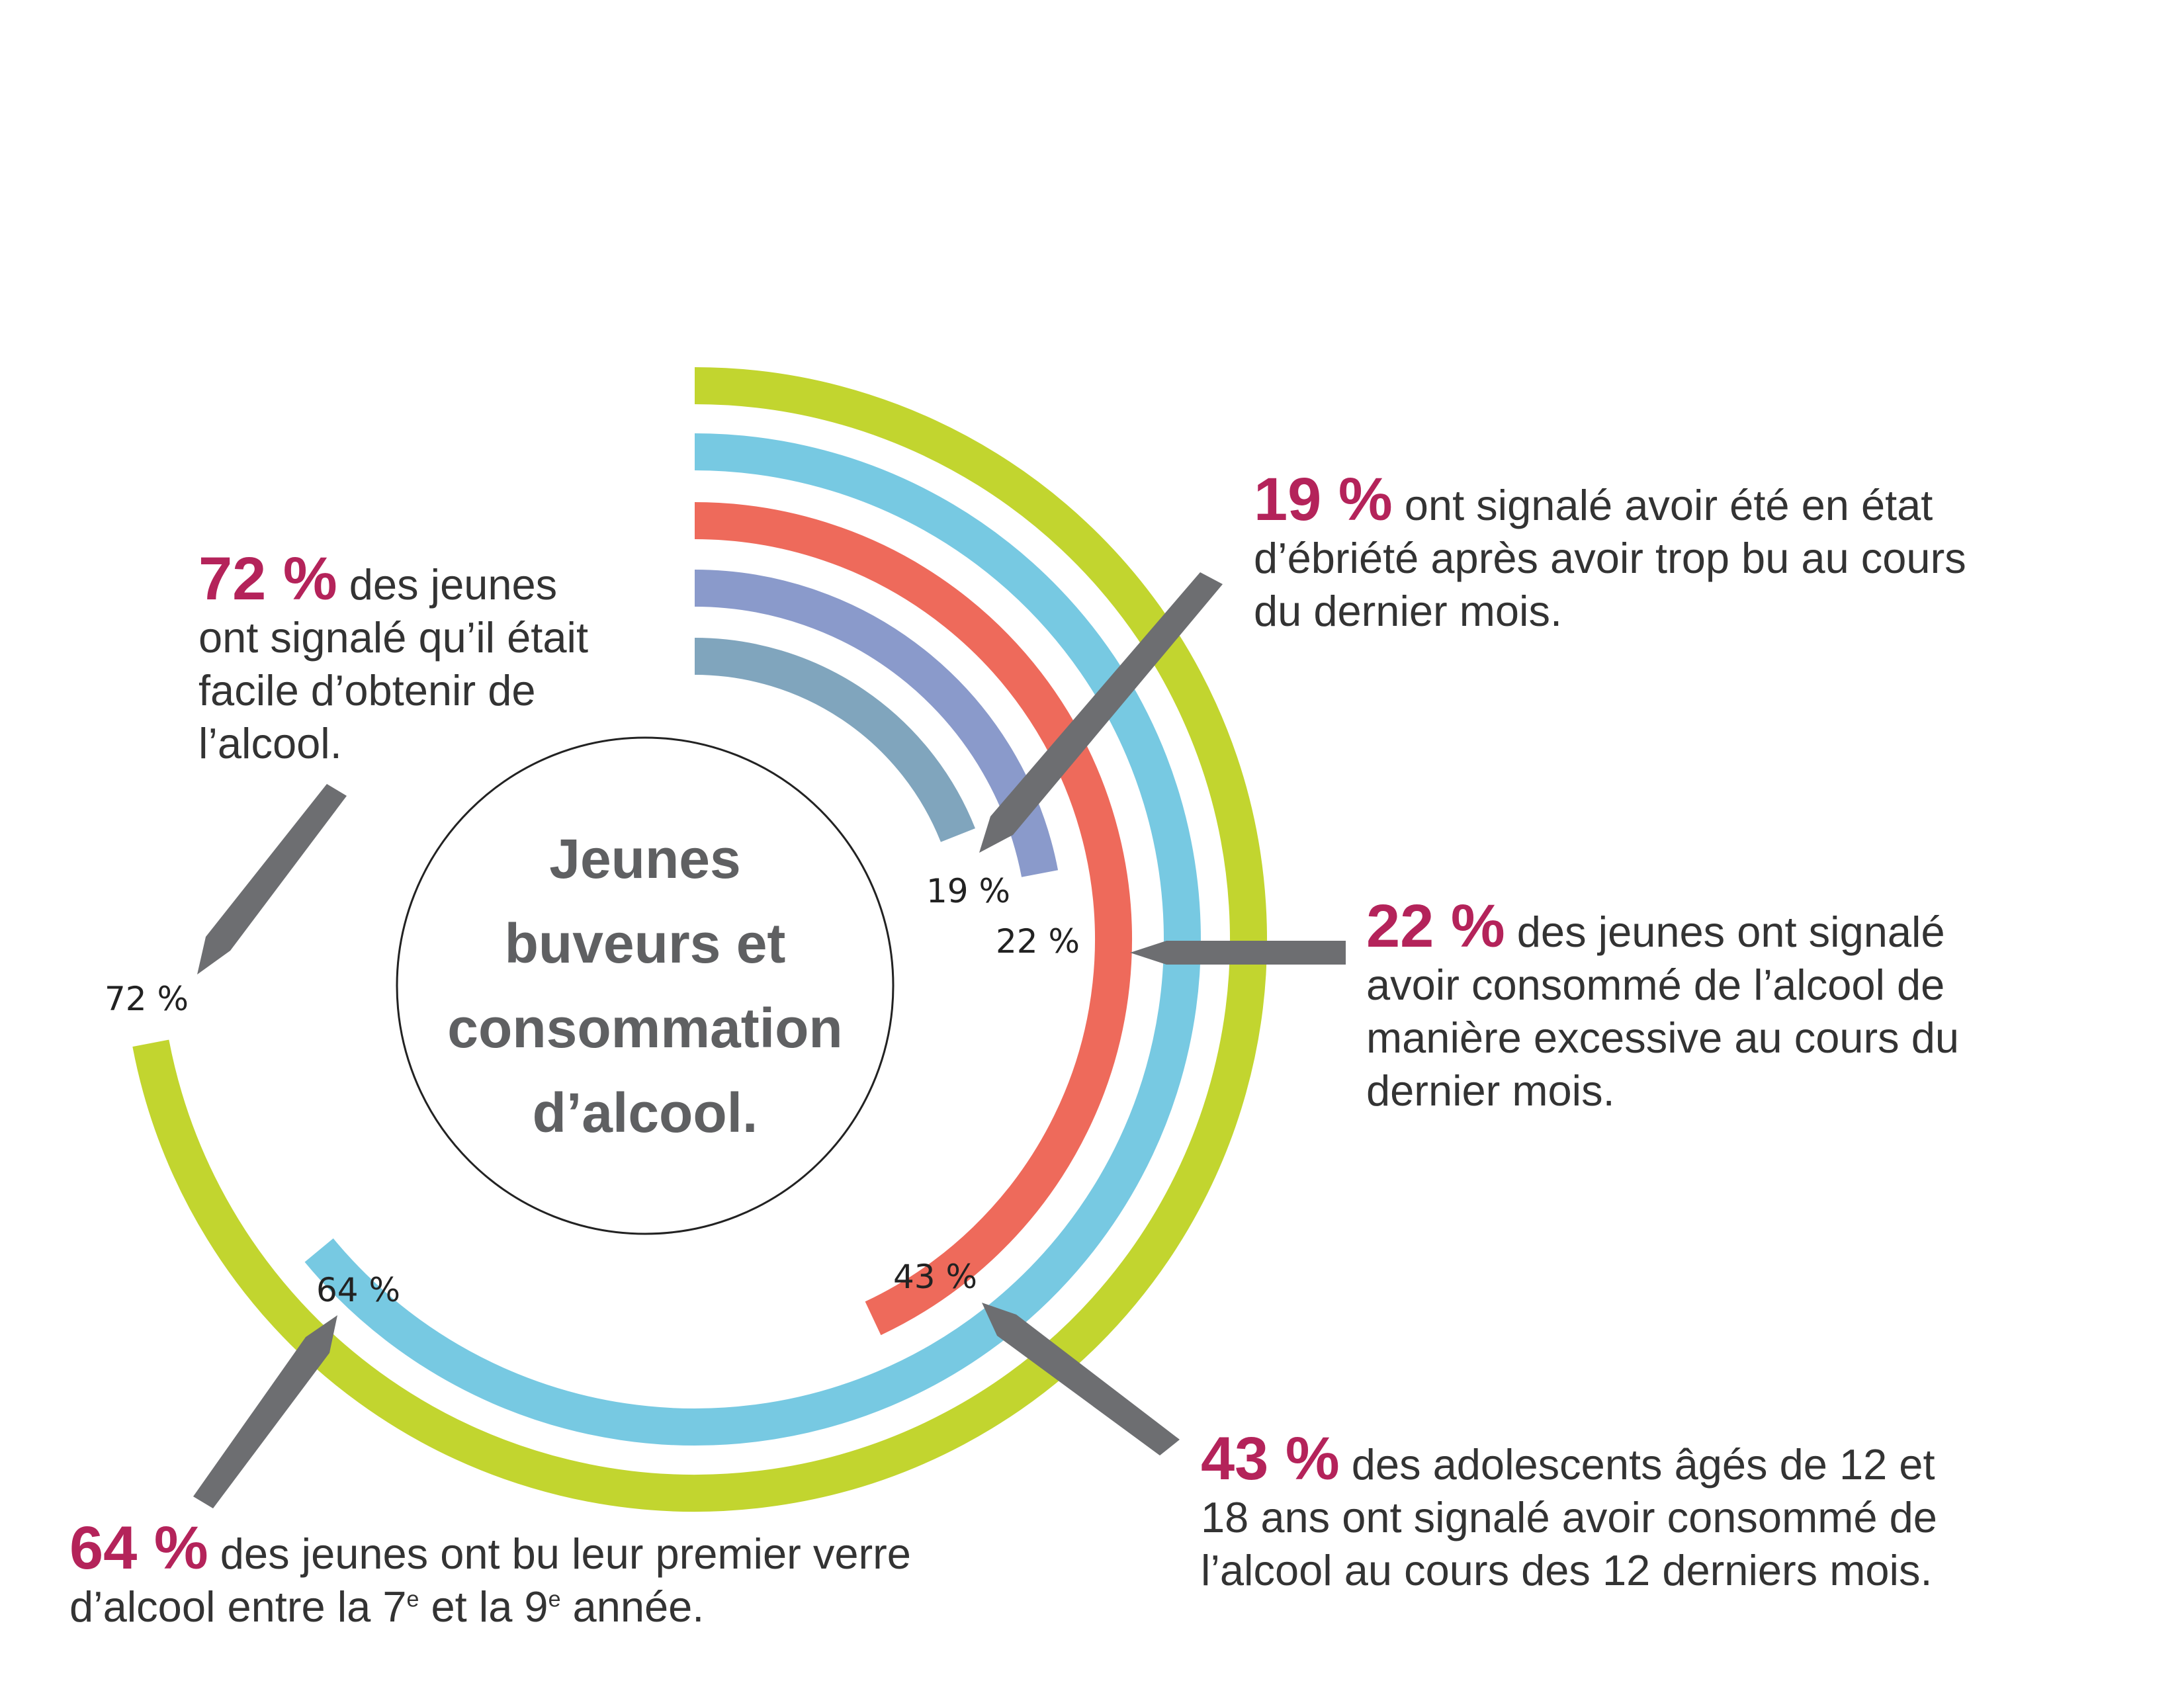 The height and width of the screenshot is (1687, 2184). Describe the element at coordinates (1436, 926) in the screenshot. I see `callout-22-pct: 22 %` at that location.